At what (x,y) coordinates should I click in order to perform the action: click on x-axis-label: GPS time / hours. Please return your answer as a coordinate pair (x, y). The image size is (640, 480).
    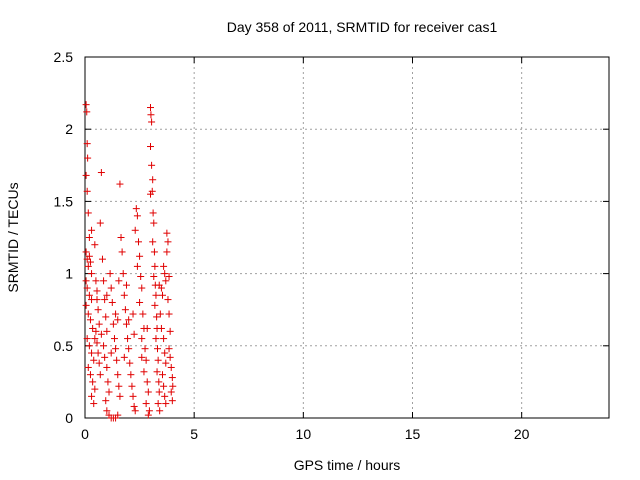
    Looking at the image, I should click on (347, 465).